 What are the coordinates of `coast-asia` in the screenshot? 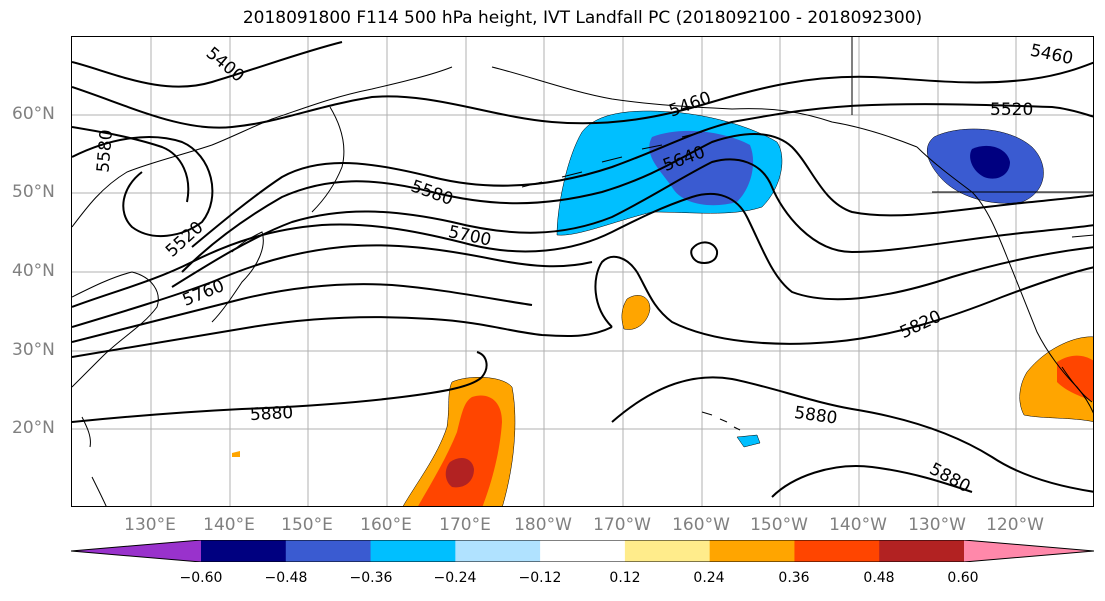 It's located at (262, 147).